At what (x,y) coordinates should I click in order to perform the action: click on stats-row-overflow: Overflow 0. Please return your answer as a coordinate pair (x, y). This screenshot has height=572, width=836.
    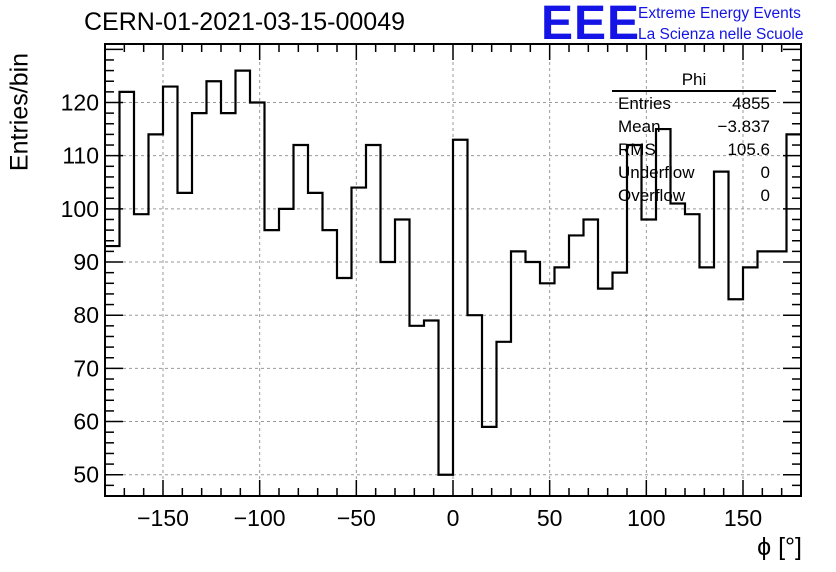
    Looking at the image, I should click on (694, 195).